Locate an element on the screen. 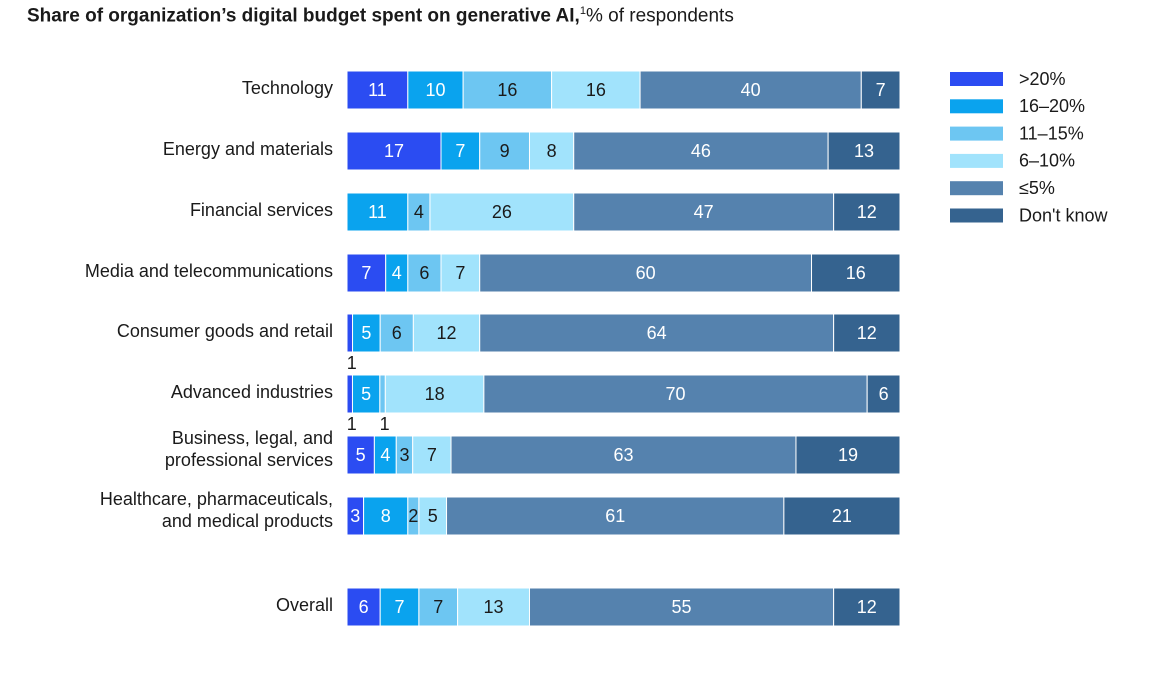  data-label: 10 is located at coordinates (435, 90).